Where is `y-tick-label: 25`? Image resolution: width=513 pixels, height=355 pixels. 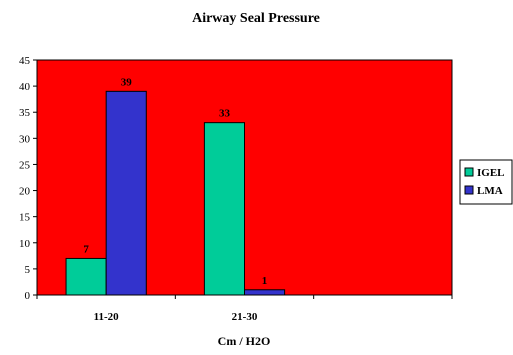 y-tick-label: 25 is located at coordinates (25, 165).